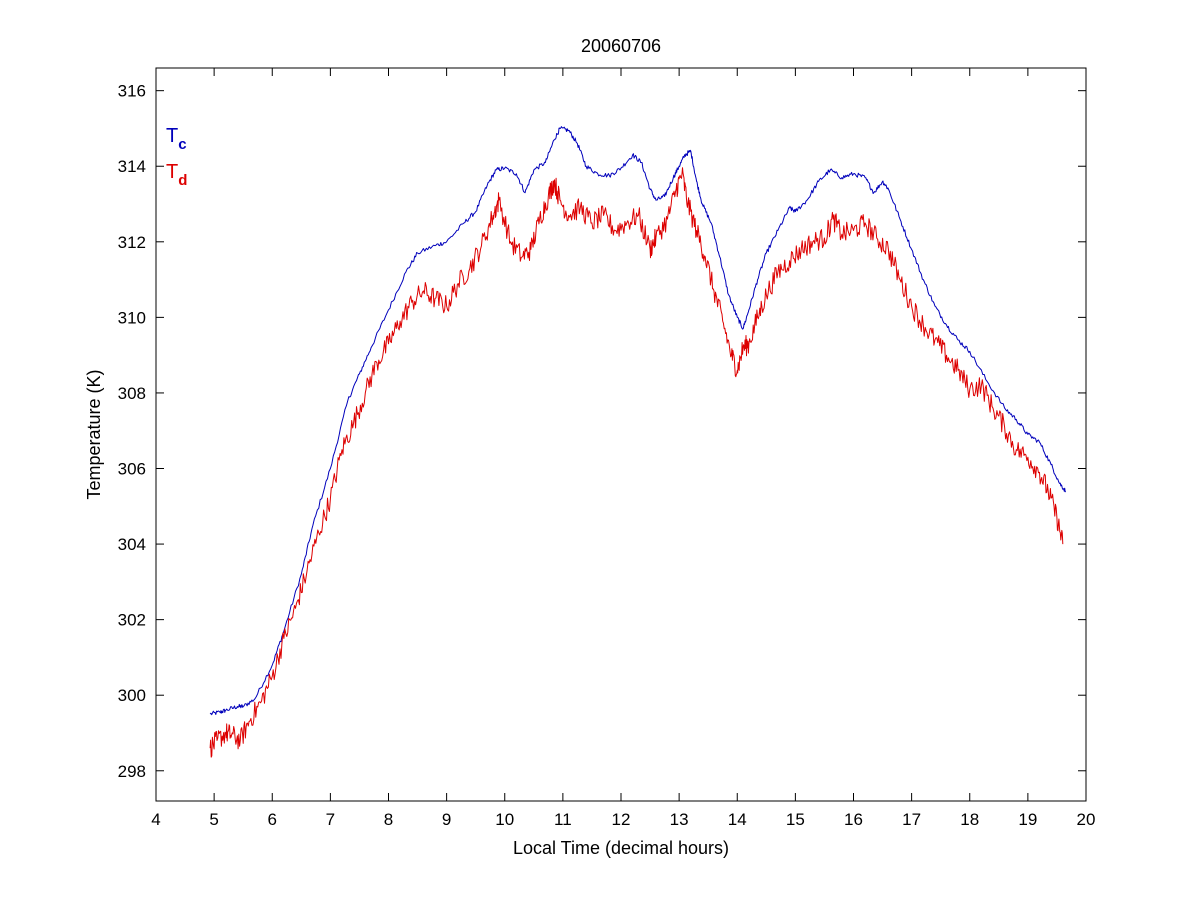 This screenshot has width=1200, height=900. I want to click on legend-entry-d: Td, so click(176, 175).